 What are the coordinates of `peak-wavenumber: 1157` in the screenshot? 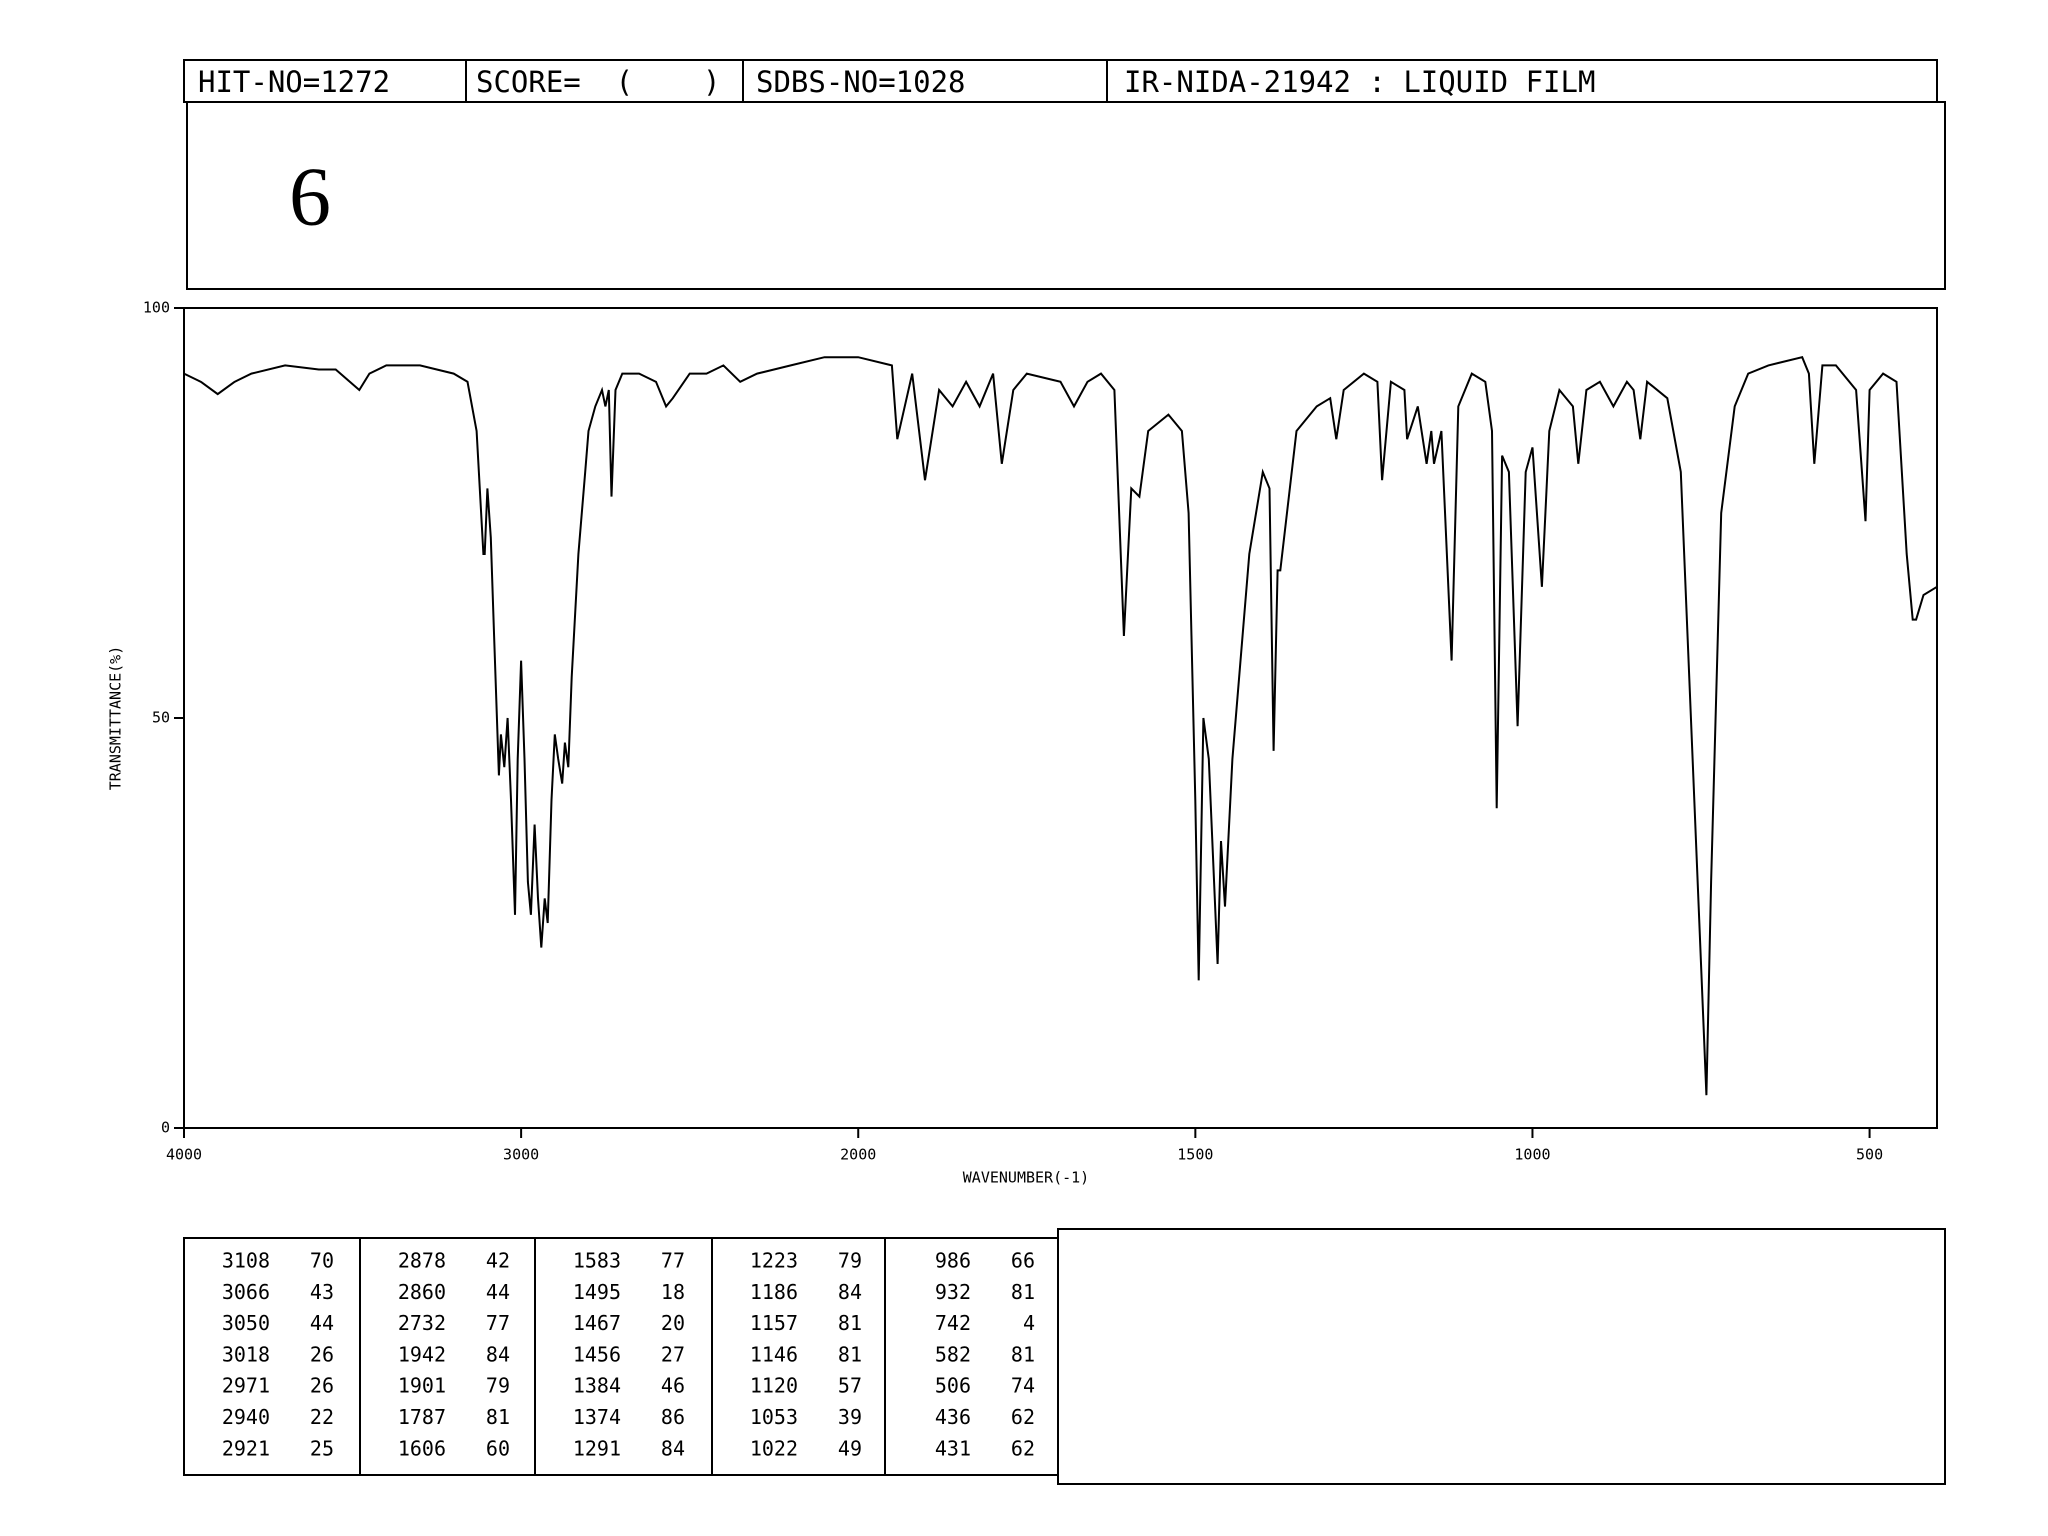 It's located at (774, 1323).